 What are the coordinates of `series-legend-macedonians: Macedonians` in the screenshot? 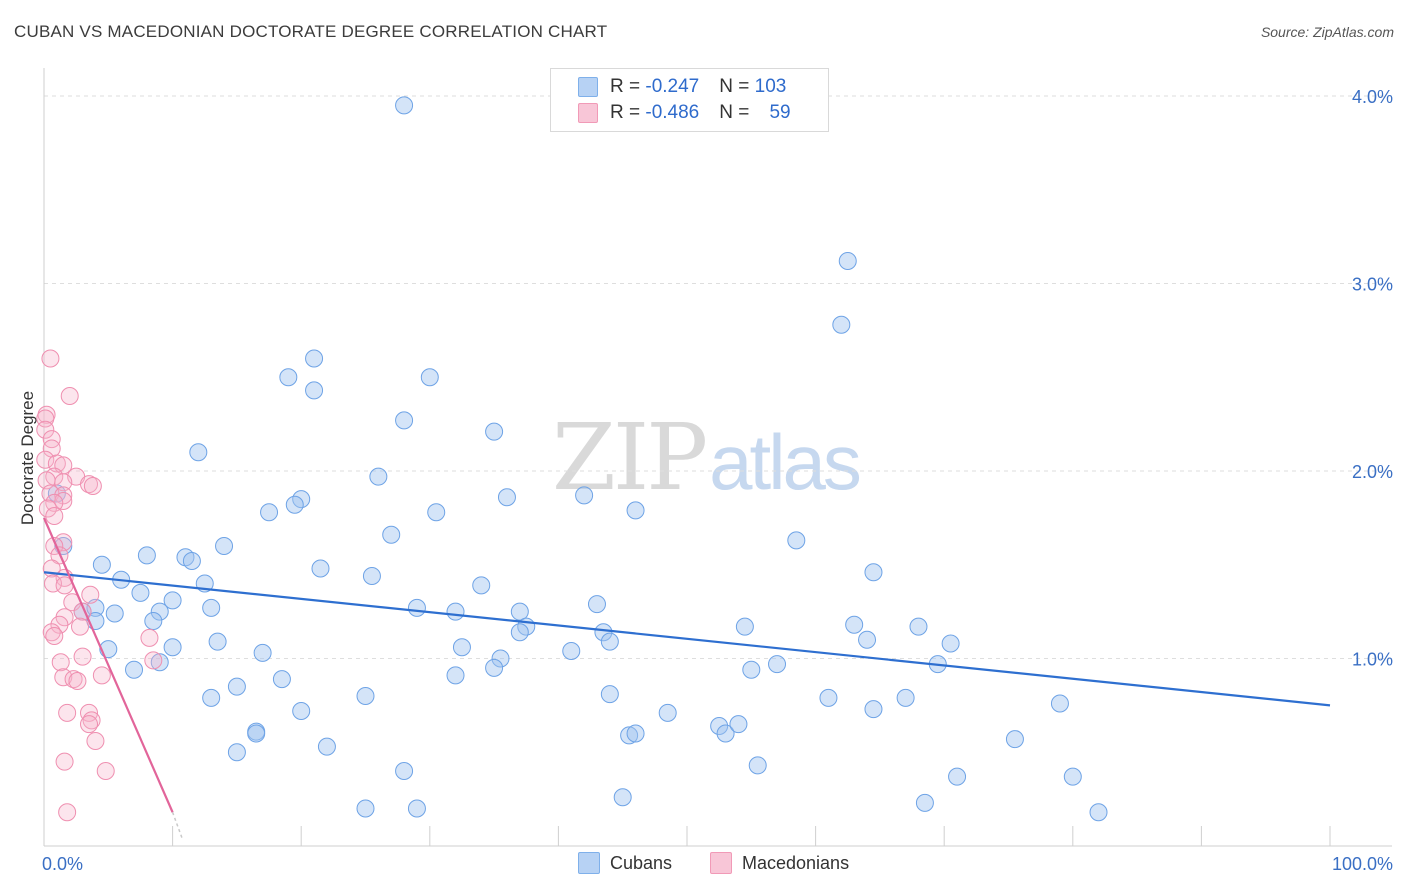 It's located at (779, 863).